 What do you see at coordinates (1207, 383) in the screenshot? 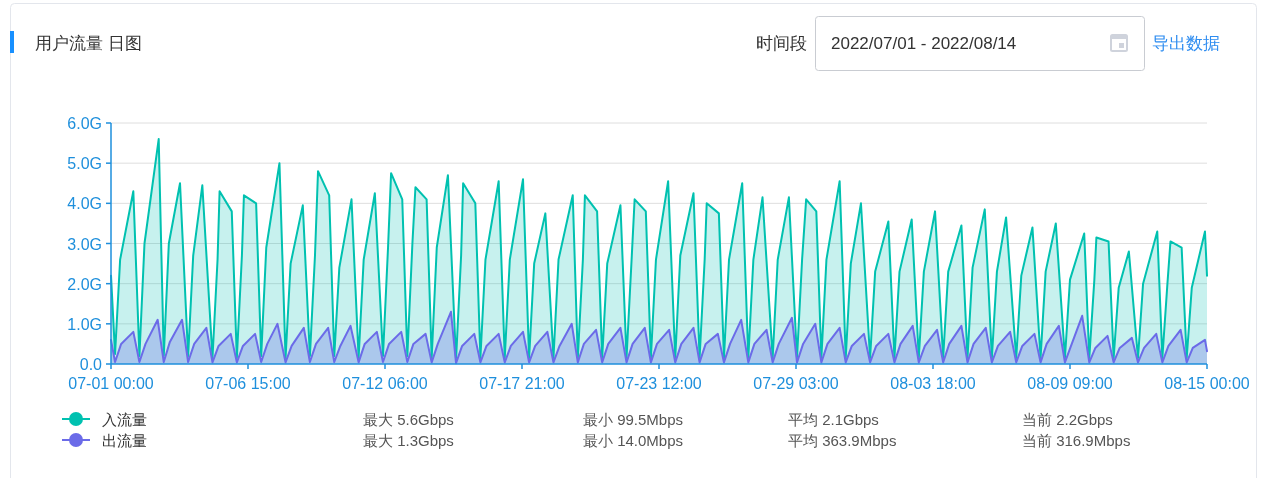
I see `x-tick-label: 08-15 00:00` at bounding box center [1207, 383].